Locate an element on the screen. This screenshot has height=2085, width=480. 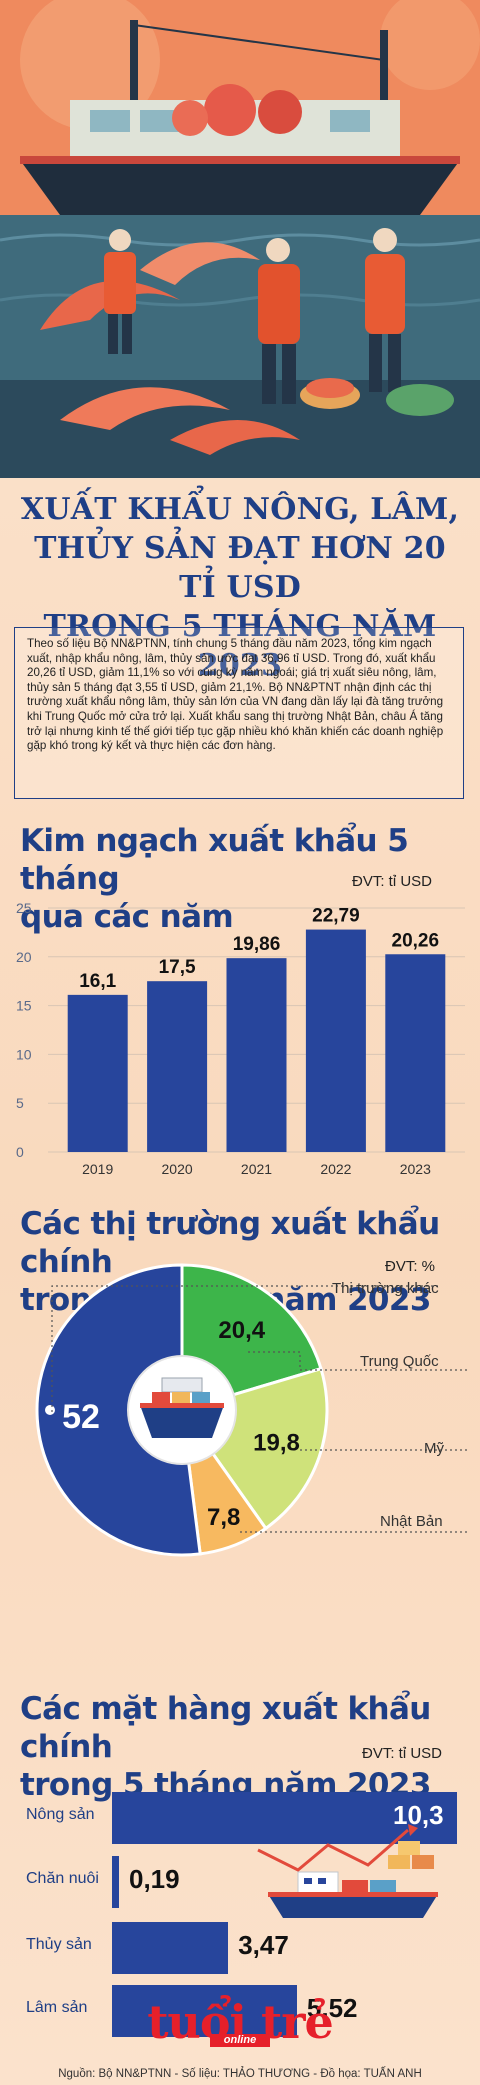
product-value-label: 0,19 is located at coordinates (154, 1879).